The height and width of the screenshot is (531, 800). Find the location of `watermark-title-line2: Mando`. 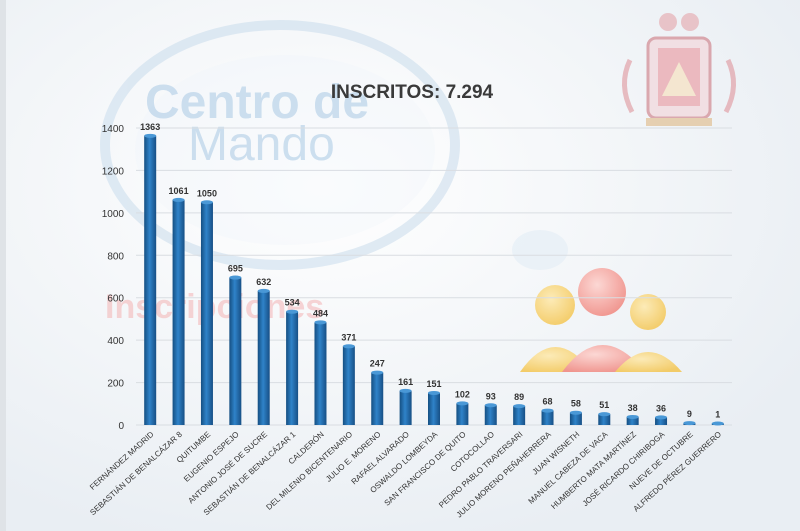

watermark-title-line2: Mando is located at coordinates (261, 144).